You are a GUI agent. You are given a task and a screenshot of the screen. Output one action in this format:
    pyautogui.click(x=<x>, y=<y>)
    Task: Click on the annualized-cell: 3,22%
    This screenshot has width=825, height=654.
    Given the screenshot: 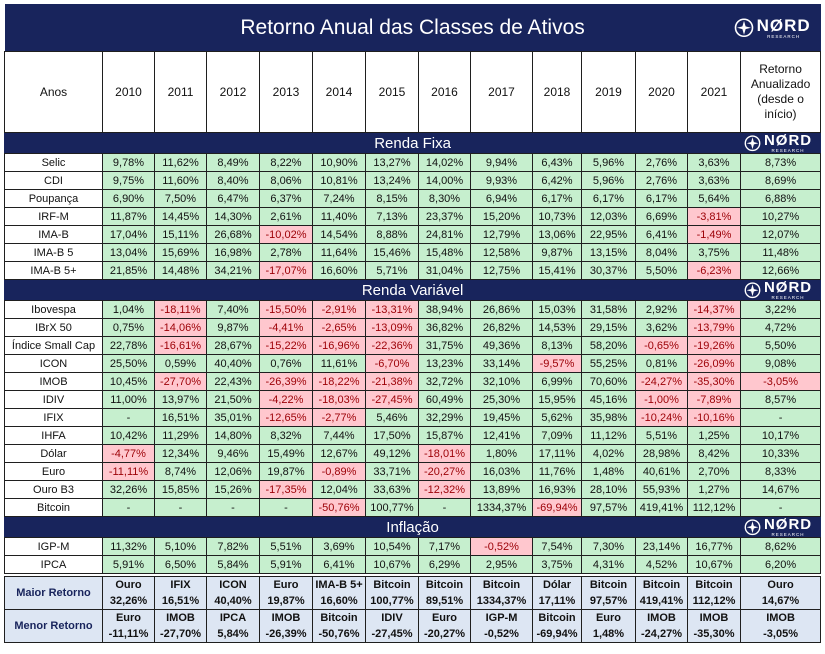 What is the action you would take?
    pyautogui.click(x=780, y=309)
    